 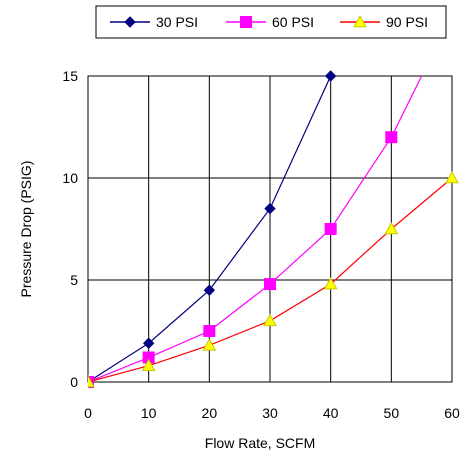 I want to click on y-tick-label: 5, so click(x=74, y=280).